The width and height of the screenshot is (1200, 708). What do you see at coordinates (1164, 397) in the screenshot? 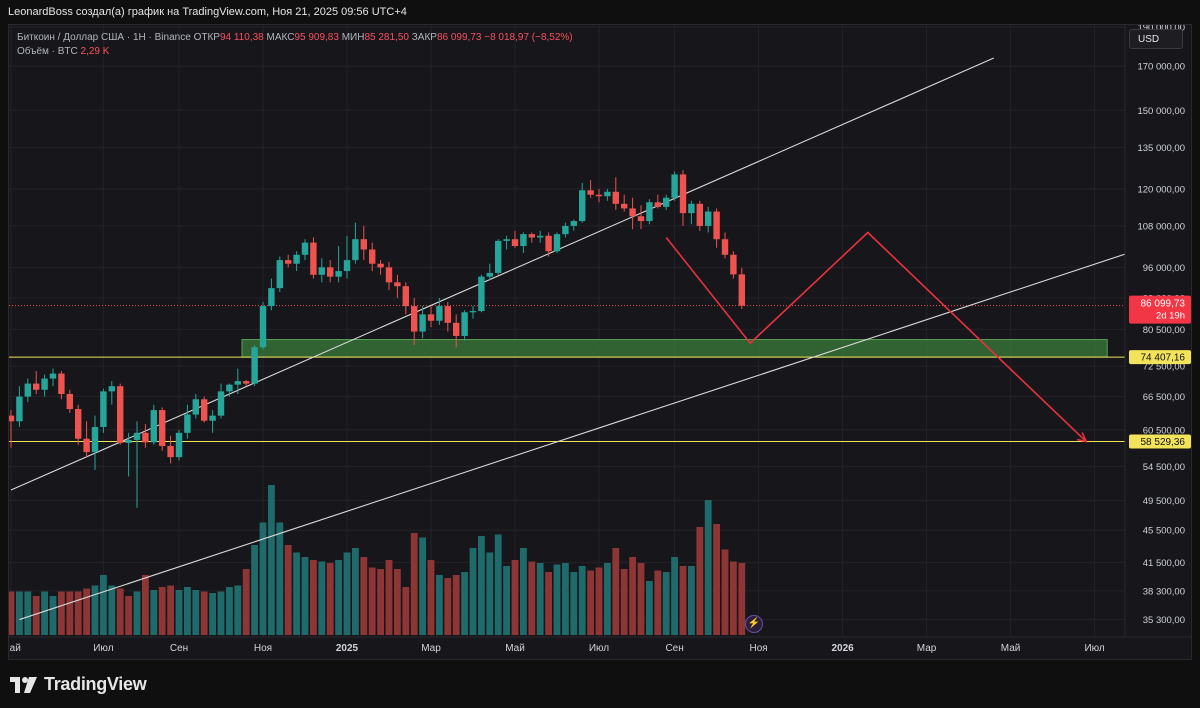
I see `y-tick-label: 66 500,00` at bounding box center [1164, 397].